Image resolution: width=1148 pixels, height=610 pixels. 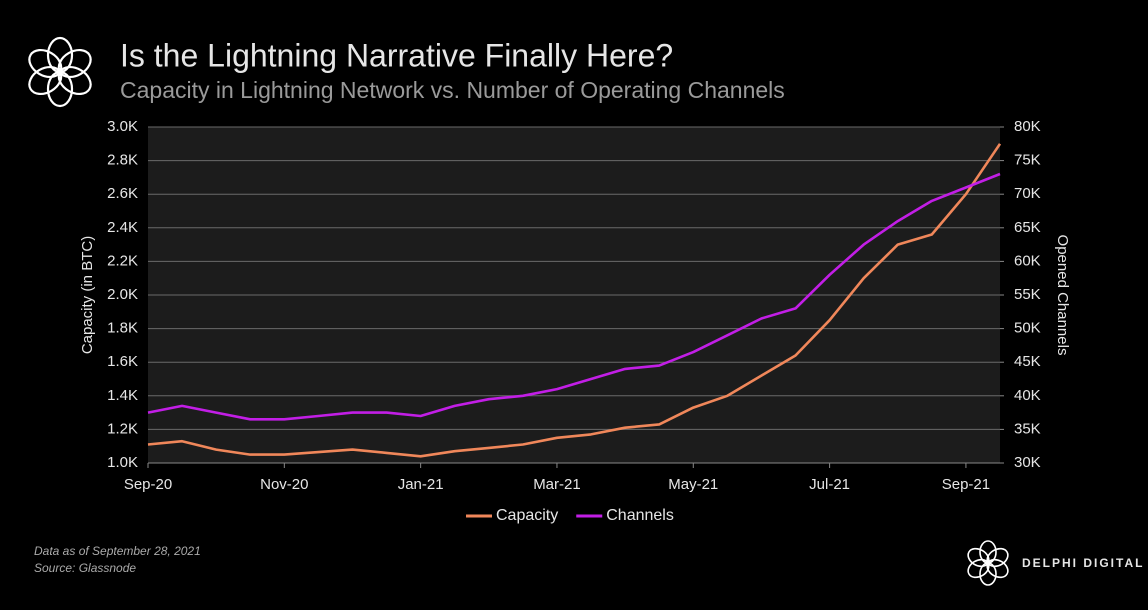 I want to click on x-tick-label: Jan-21, so click(x=421, y=484).